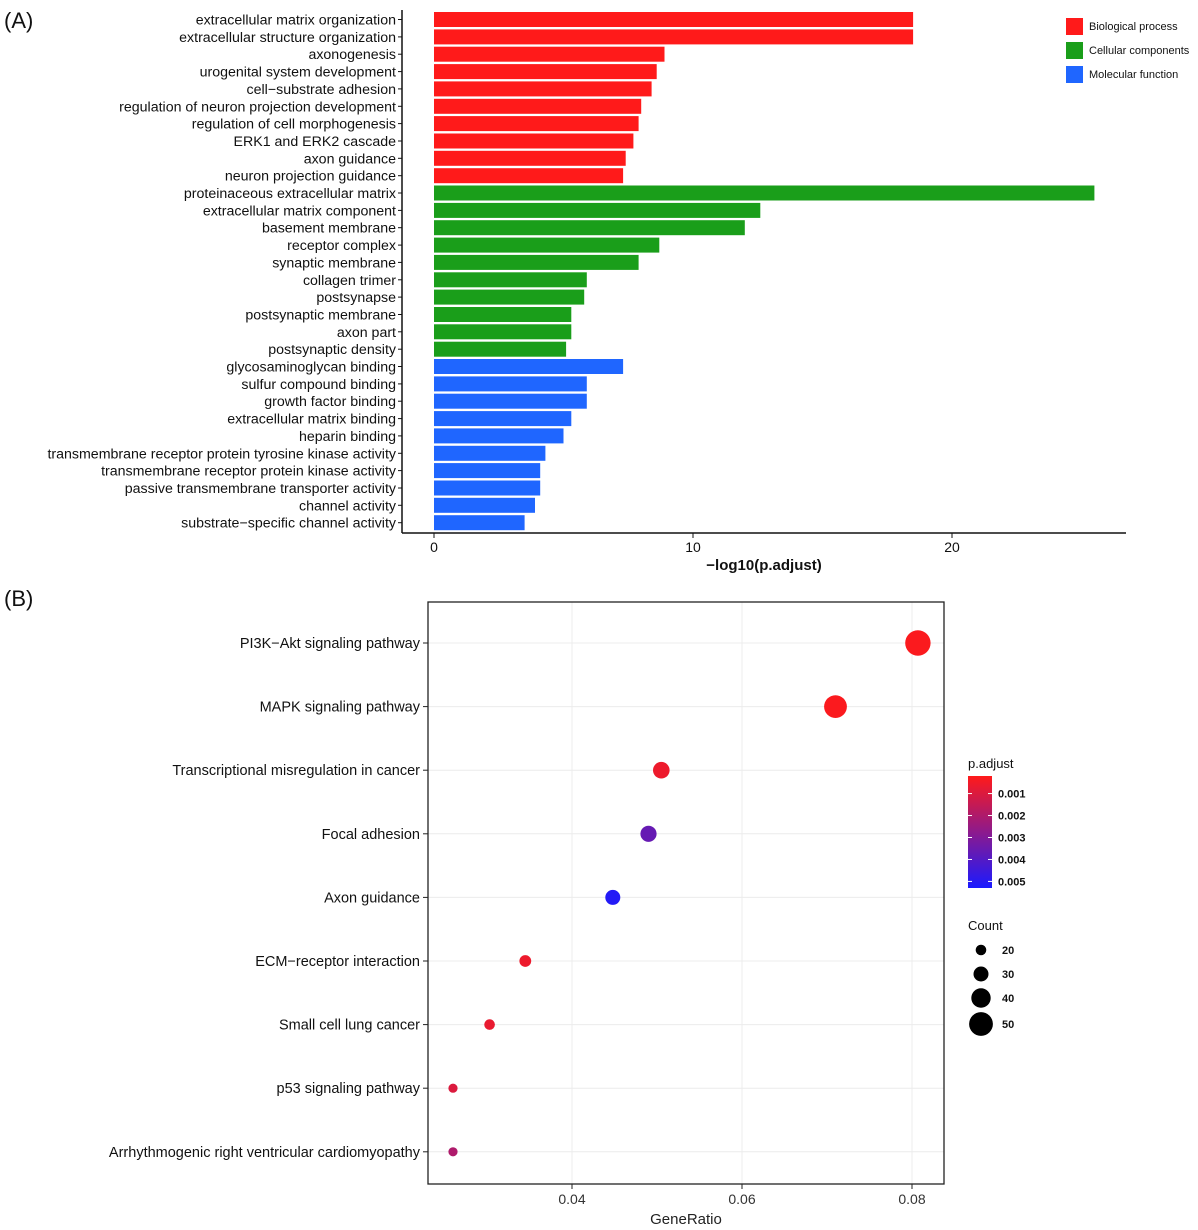 The width and height of the screenshot is (1198, 1230). Describe the element at coordinates (341, 246) in the screenshot. I see `category-label: receptor complex` at that location.